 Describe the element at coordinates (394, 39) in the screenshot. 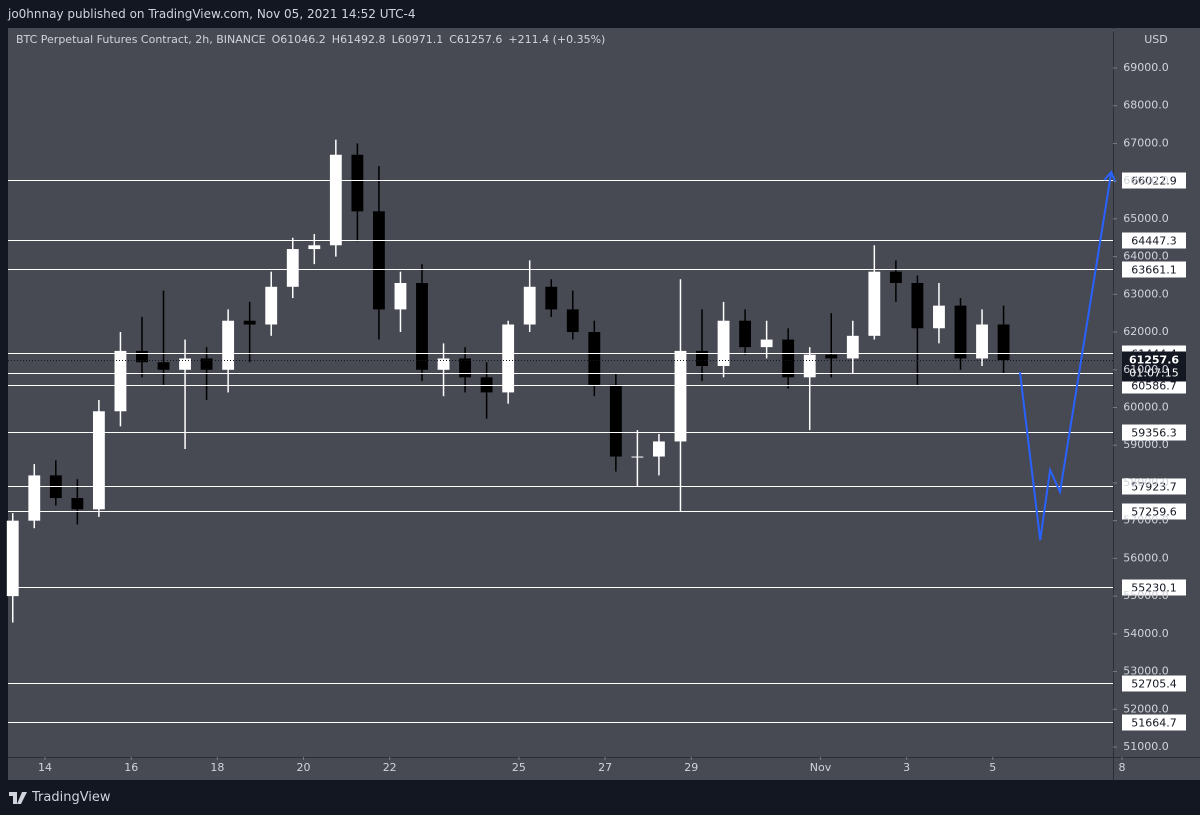

I see `ohlc-key: L` at that location.